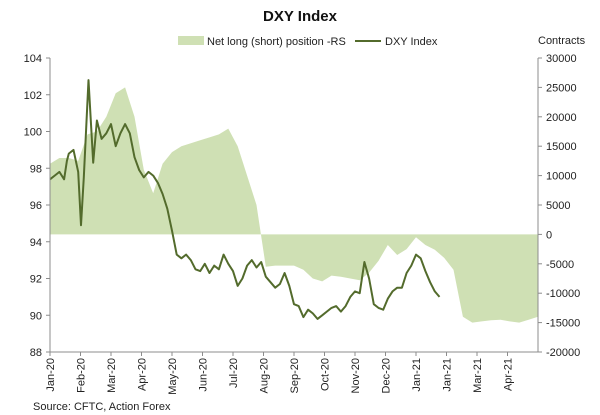 The height and width of the screenshot is (415, 600). I want to click on x-tick-label: Dec-20, so click(387, 375).